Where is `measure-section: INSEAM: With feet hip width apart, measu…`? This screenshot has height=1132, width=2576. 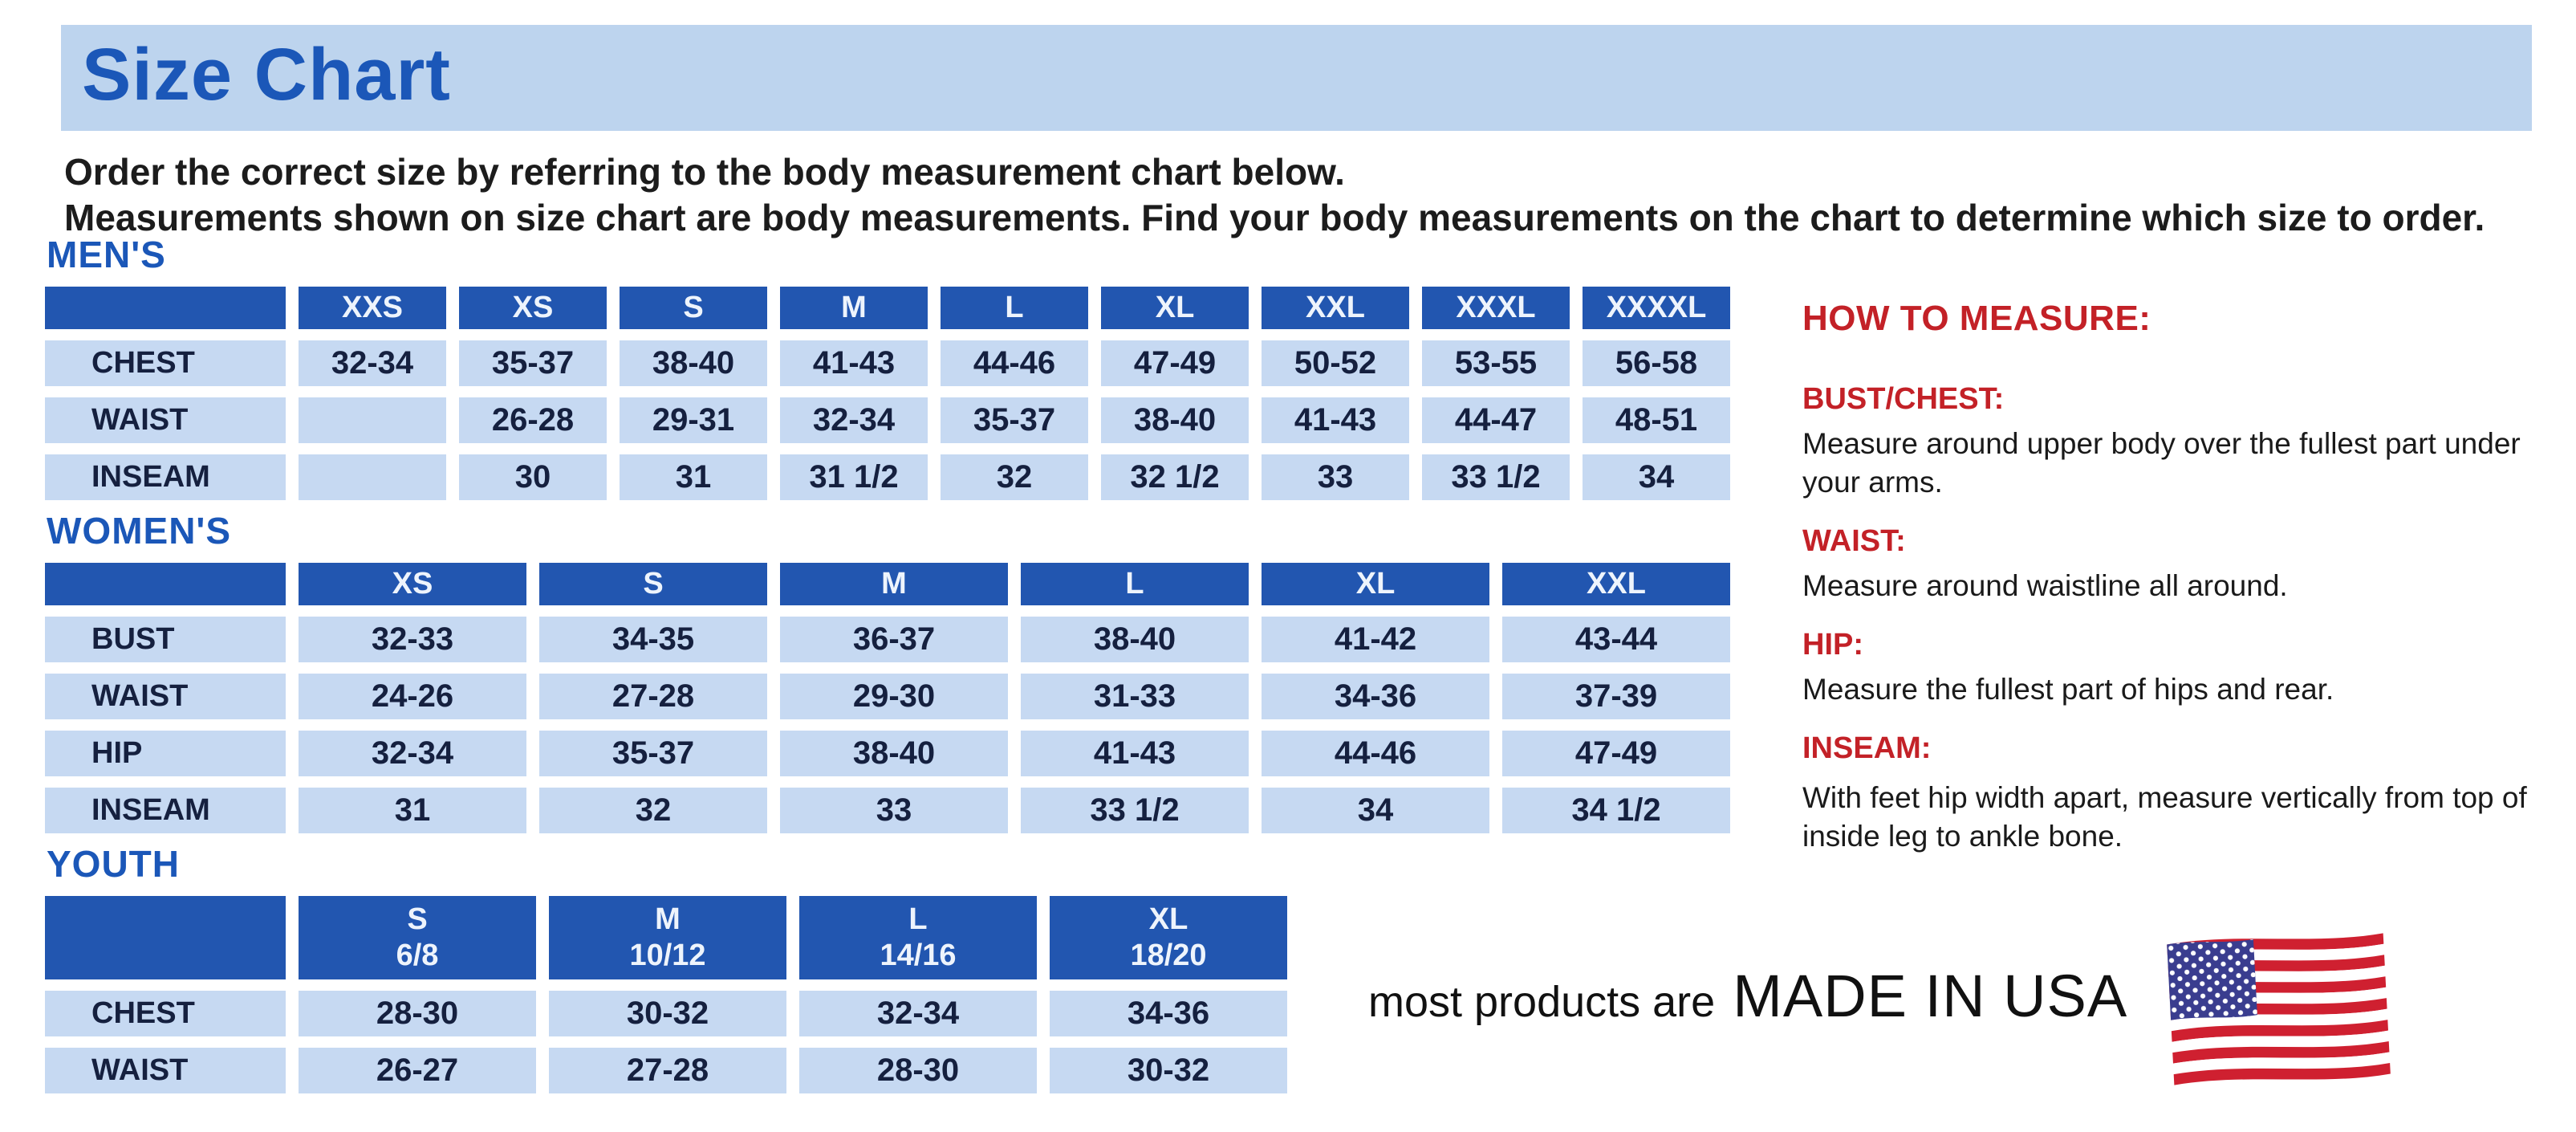 measure-section: INSEAM: With feet hip width apart, measu… is located at coordinates (2183, 793).